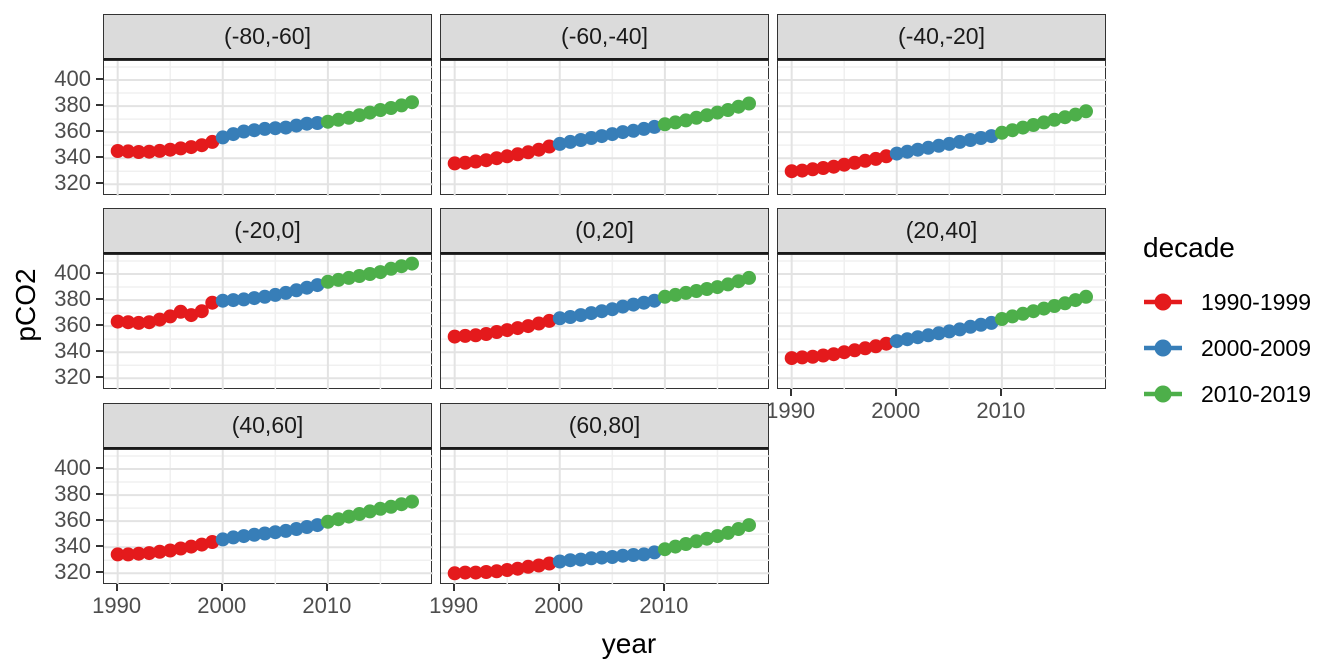 The height and width of the screenshot is (672, 1344). What do you see at coordinates (72, 351) in the screenshot?
I see `y-tick-label: 340` at bounding box center [72, 351].